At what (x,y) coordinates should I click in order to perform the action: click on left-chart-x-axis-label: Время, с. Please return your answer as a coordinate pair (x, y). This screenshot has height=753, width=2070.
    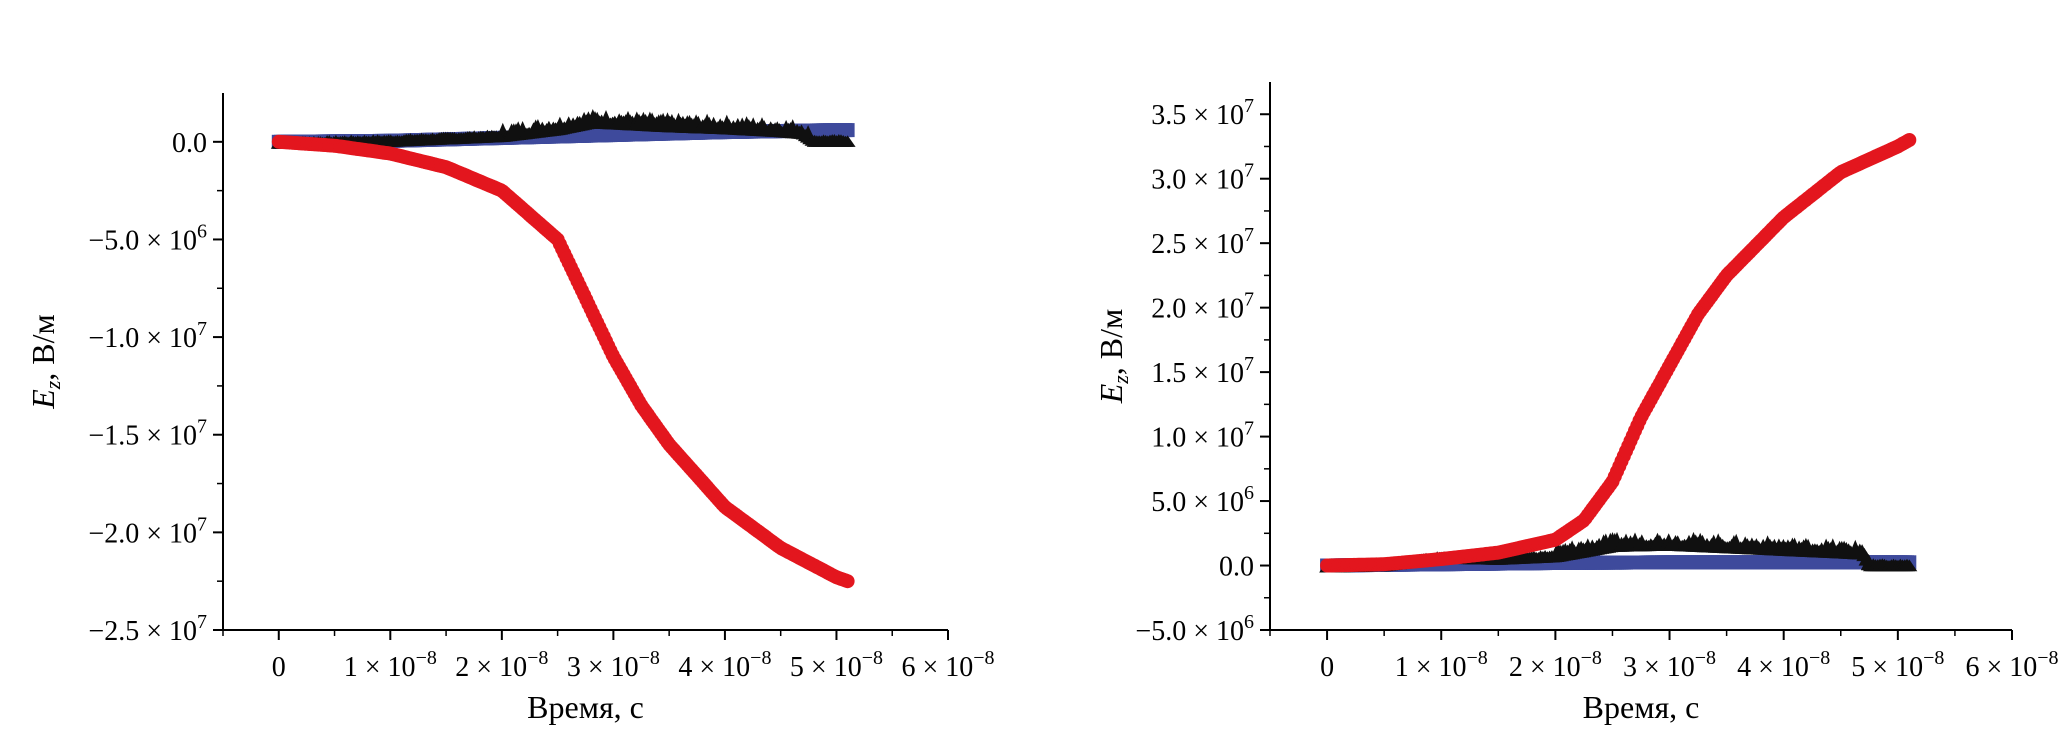
    Looking at the image, I should click on (585, 707).